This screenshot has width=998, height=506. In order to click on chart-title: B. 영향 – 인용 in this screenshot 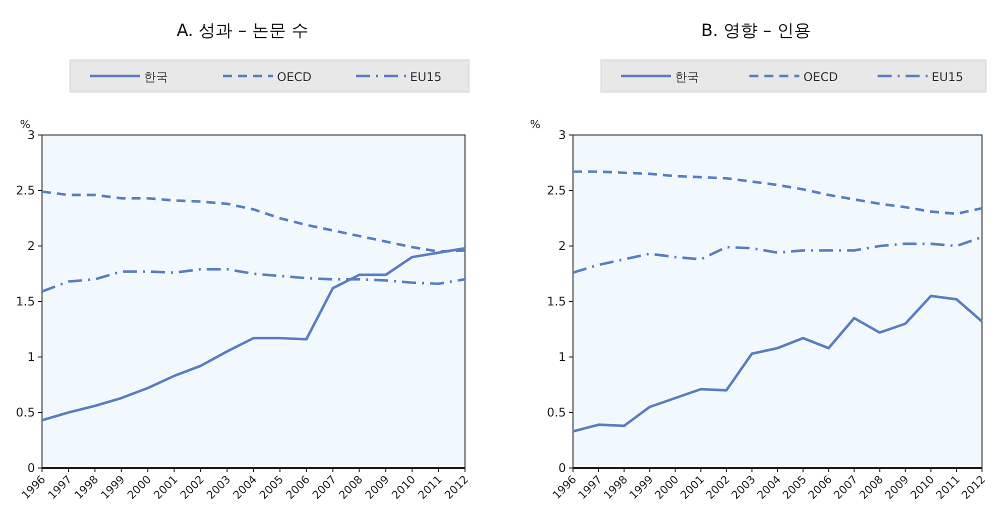, I will do `click(756, 31)`.